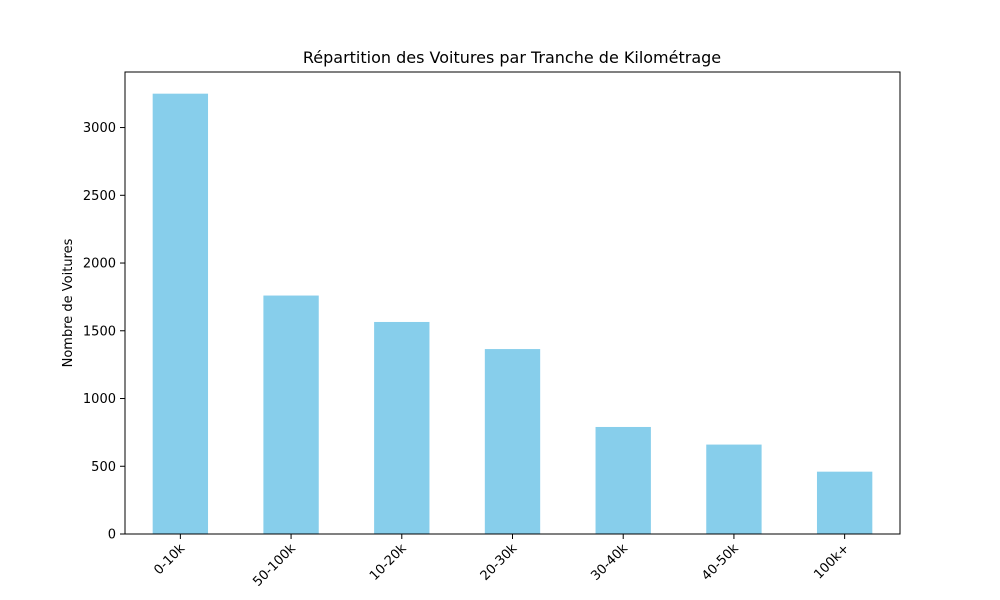 The height and width of the screenshot is (600, 1000). Describe the element at coordinates (103, 467) in the screenshot. I see `y-tick-label: 500` at that location.